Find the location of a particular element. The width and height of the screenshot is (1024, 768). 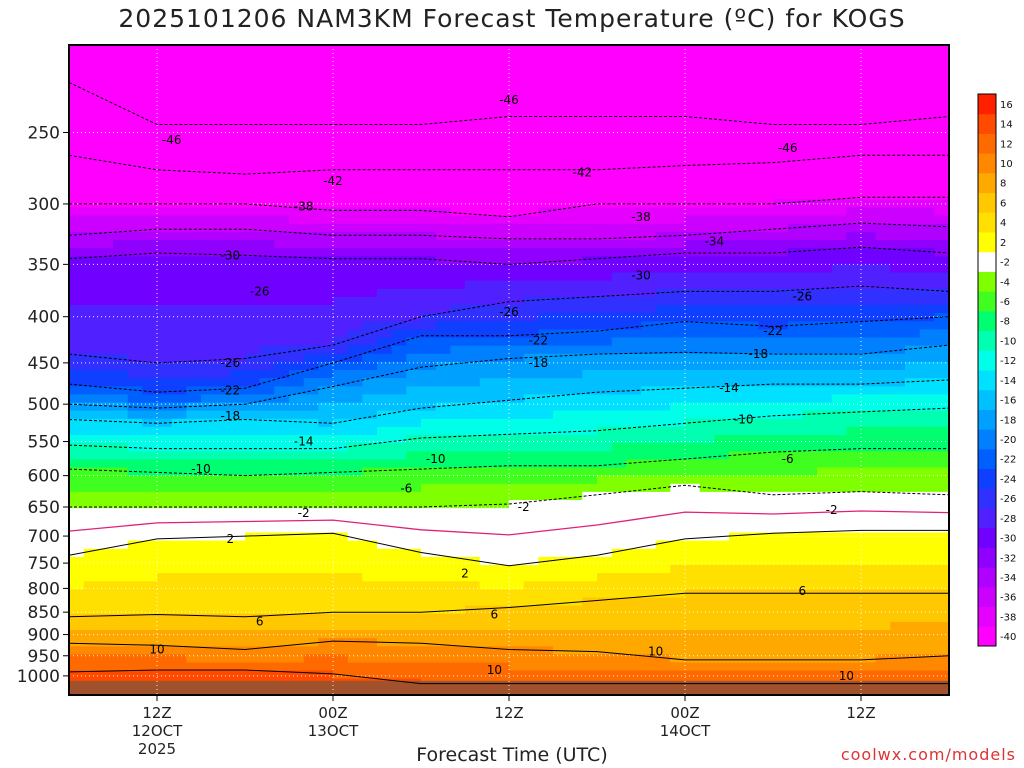

colorbar-label: -16 is located at coordinates (1008, 401).